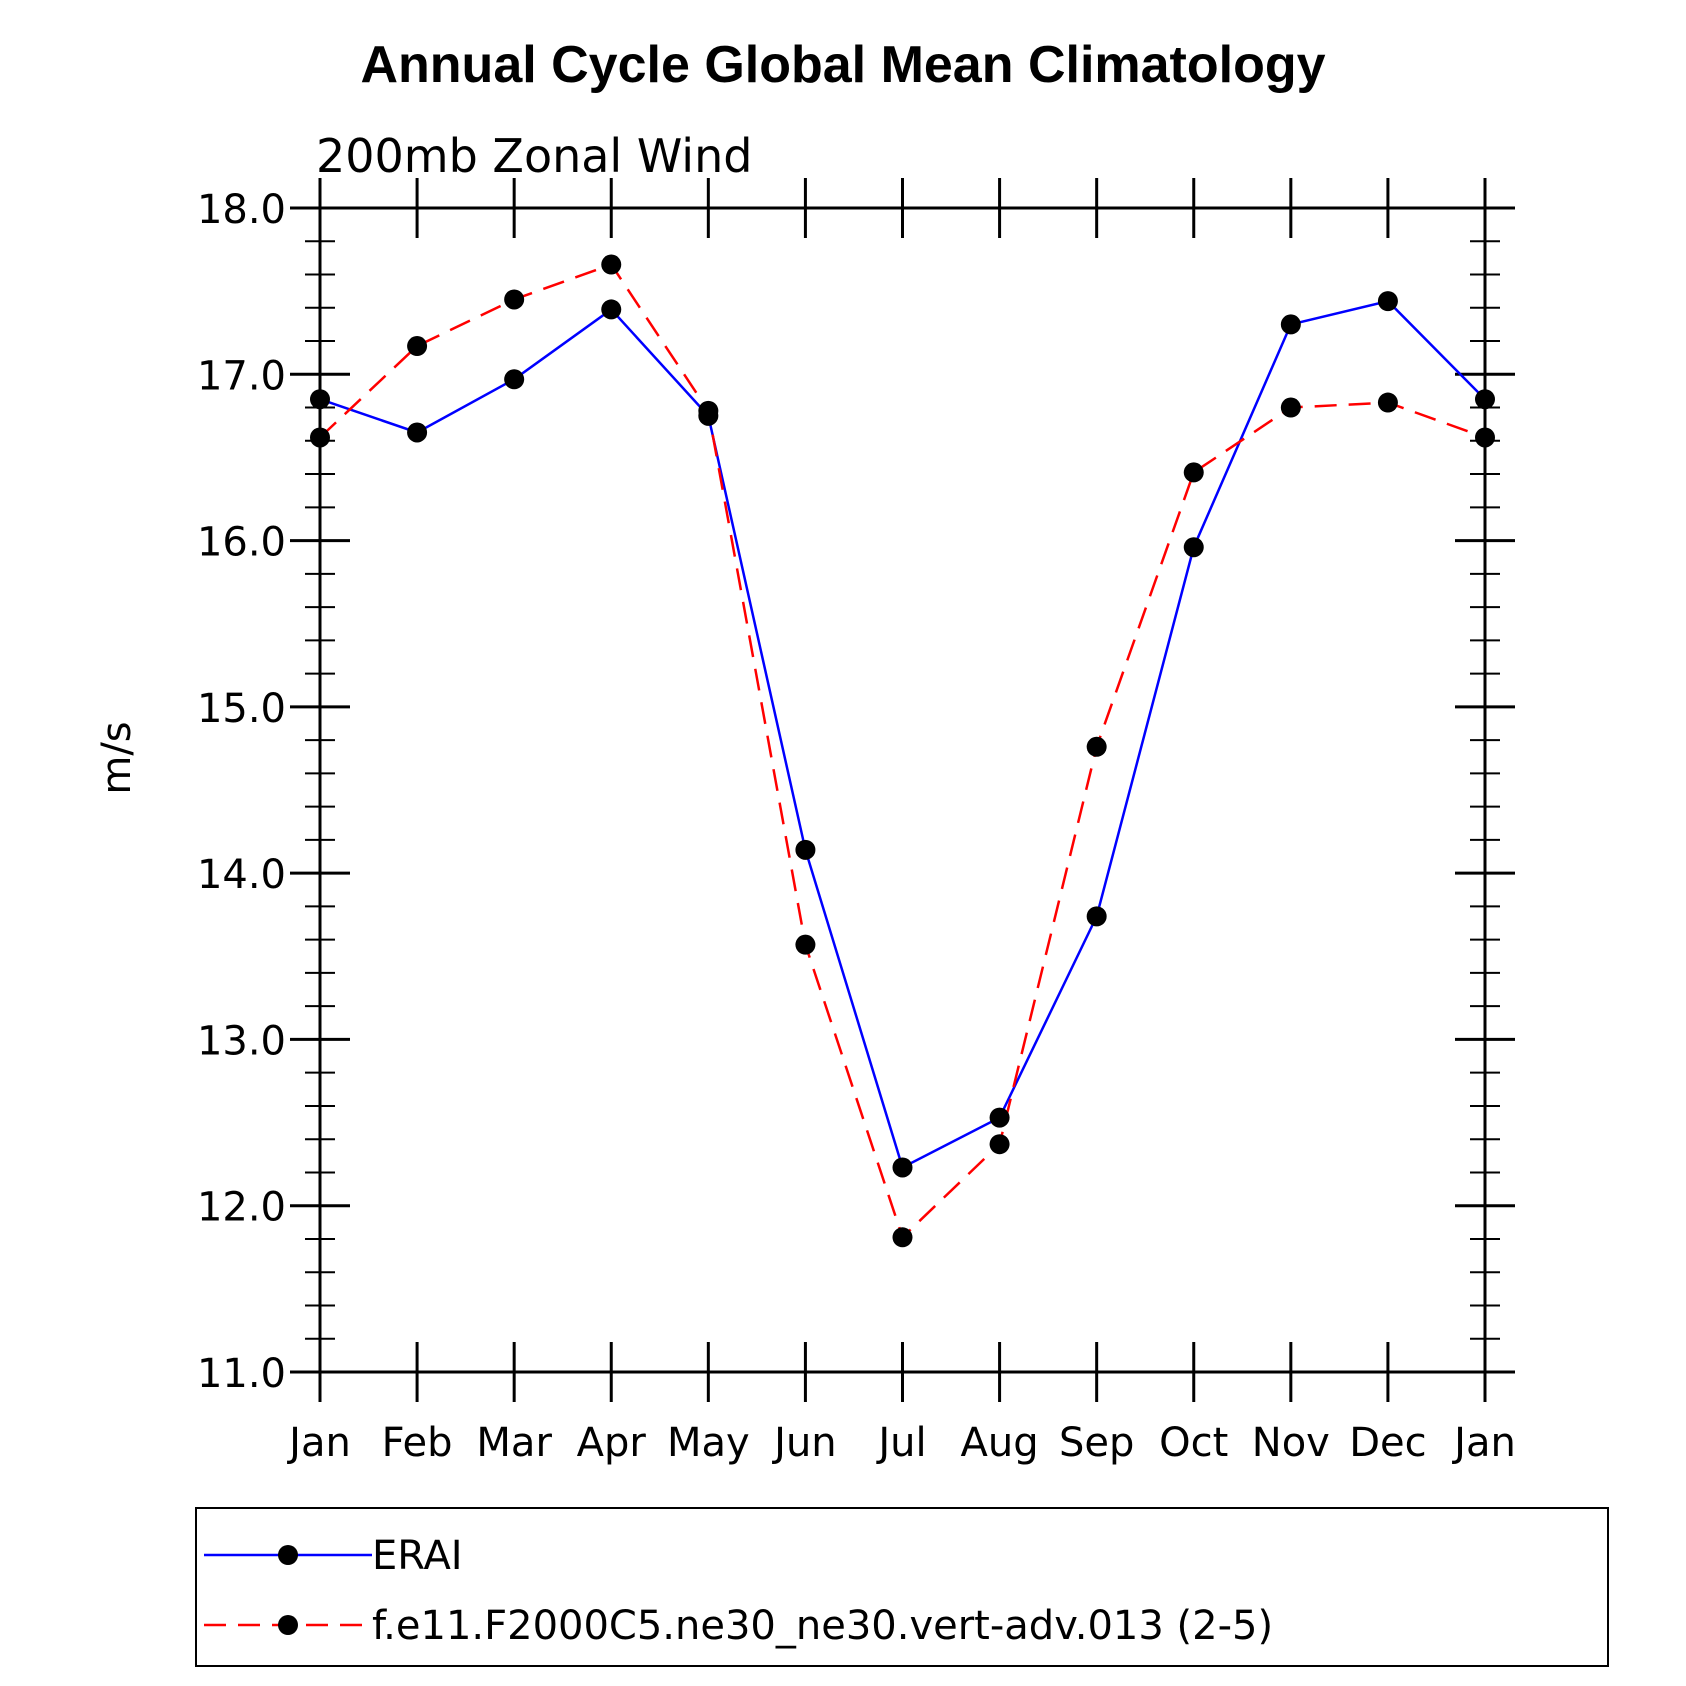 Image resolution: width=1686 pixels, height=1686 pixels. Describe the element at coordinates (1096, 1443) in the screenshot. I see `x-tick-label: Sep` at that location.